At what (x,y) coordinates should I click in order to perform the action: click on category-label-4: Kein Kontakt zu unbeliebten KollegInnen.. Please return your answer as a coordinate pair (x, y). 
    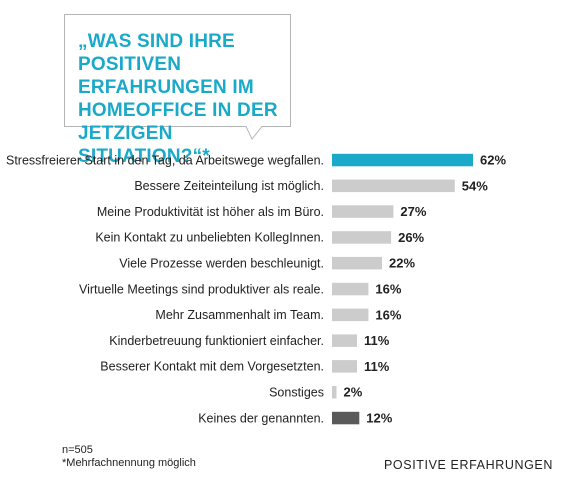
    Looking at the image, I should click on (209, 238).